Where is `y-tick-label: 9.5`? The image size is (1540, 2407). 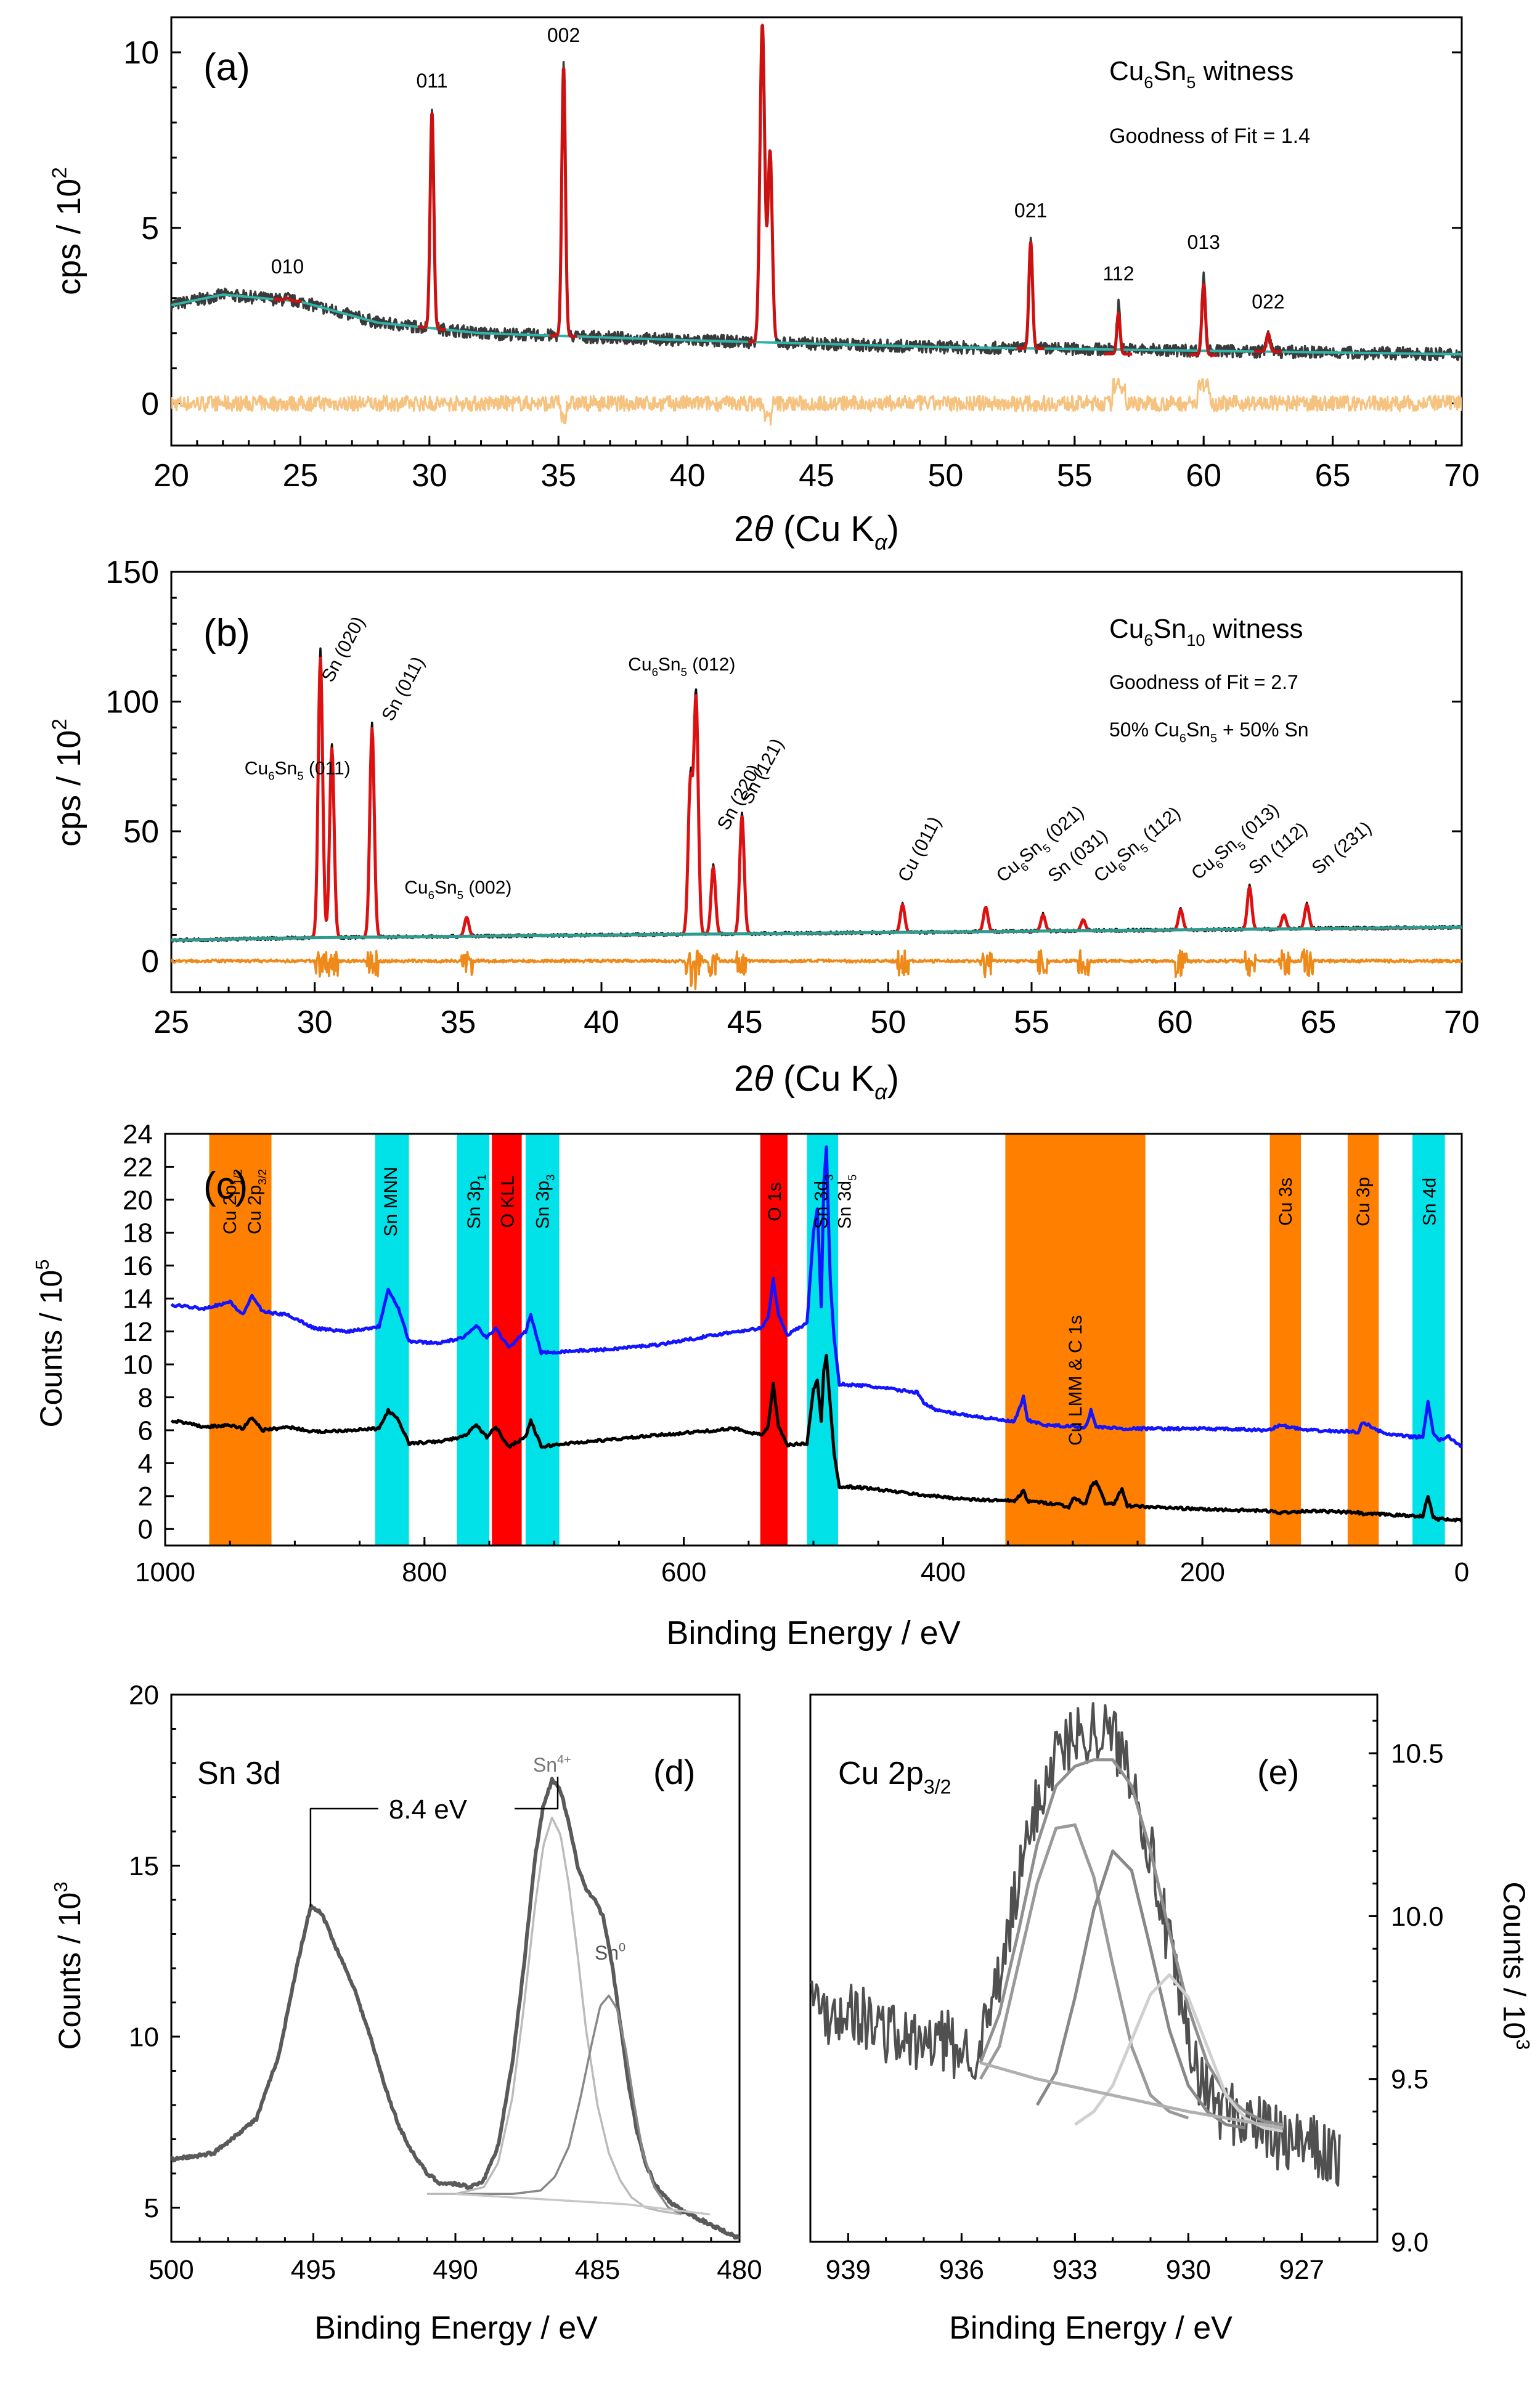
y-tick-label: 9.5 is located at coordinates (1409, 2079).